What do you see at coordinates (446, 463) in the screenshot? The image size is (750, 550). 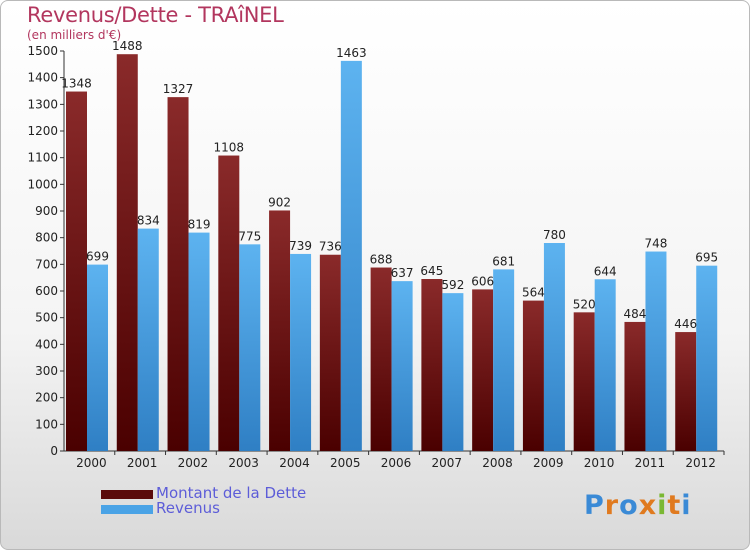 I see `x-tick-label: 2007` at bounding box center [446, 463].